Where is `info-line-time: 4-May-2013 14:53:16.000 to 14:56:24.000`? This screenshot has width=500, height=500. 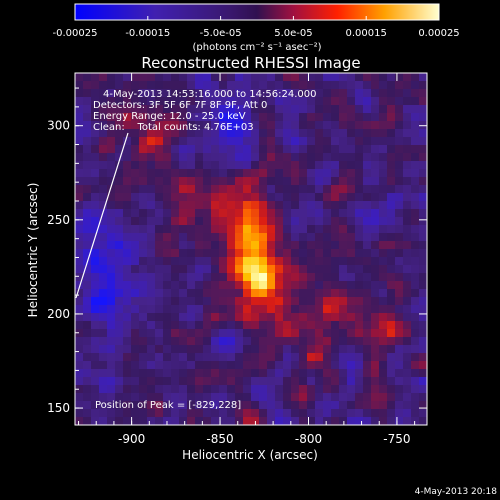
info-line-time: 4-May-2013 14:53:16.000 to 14:56:24.000 is located at coordinates (209, 94).